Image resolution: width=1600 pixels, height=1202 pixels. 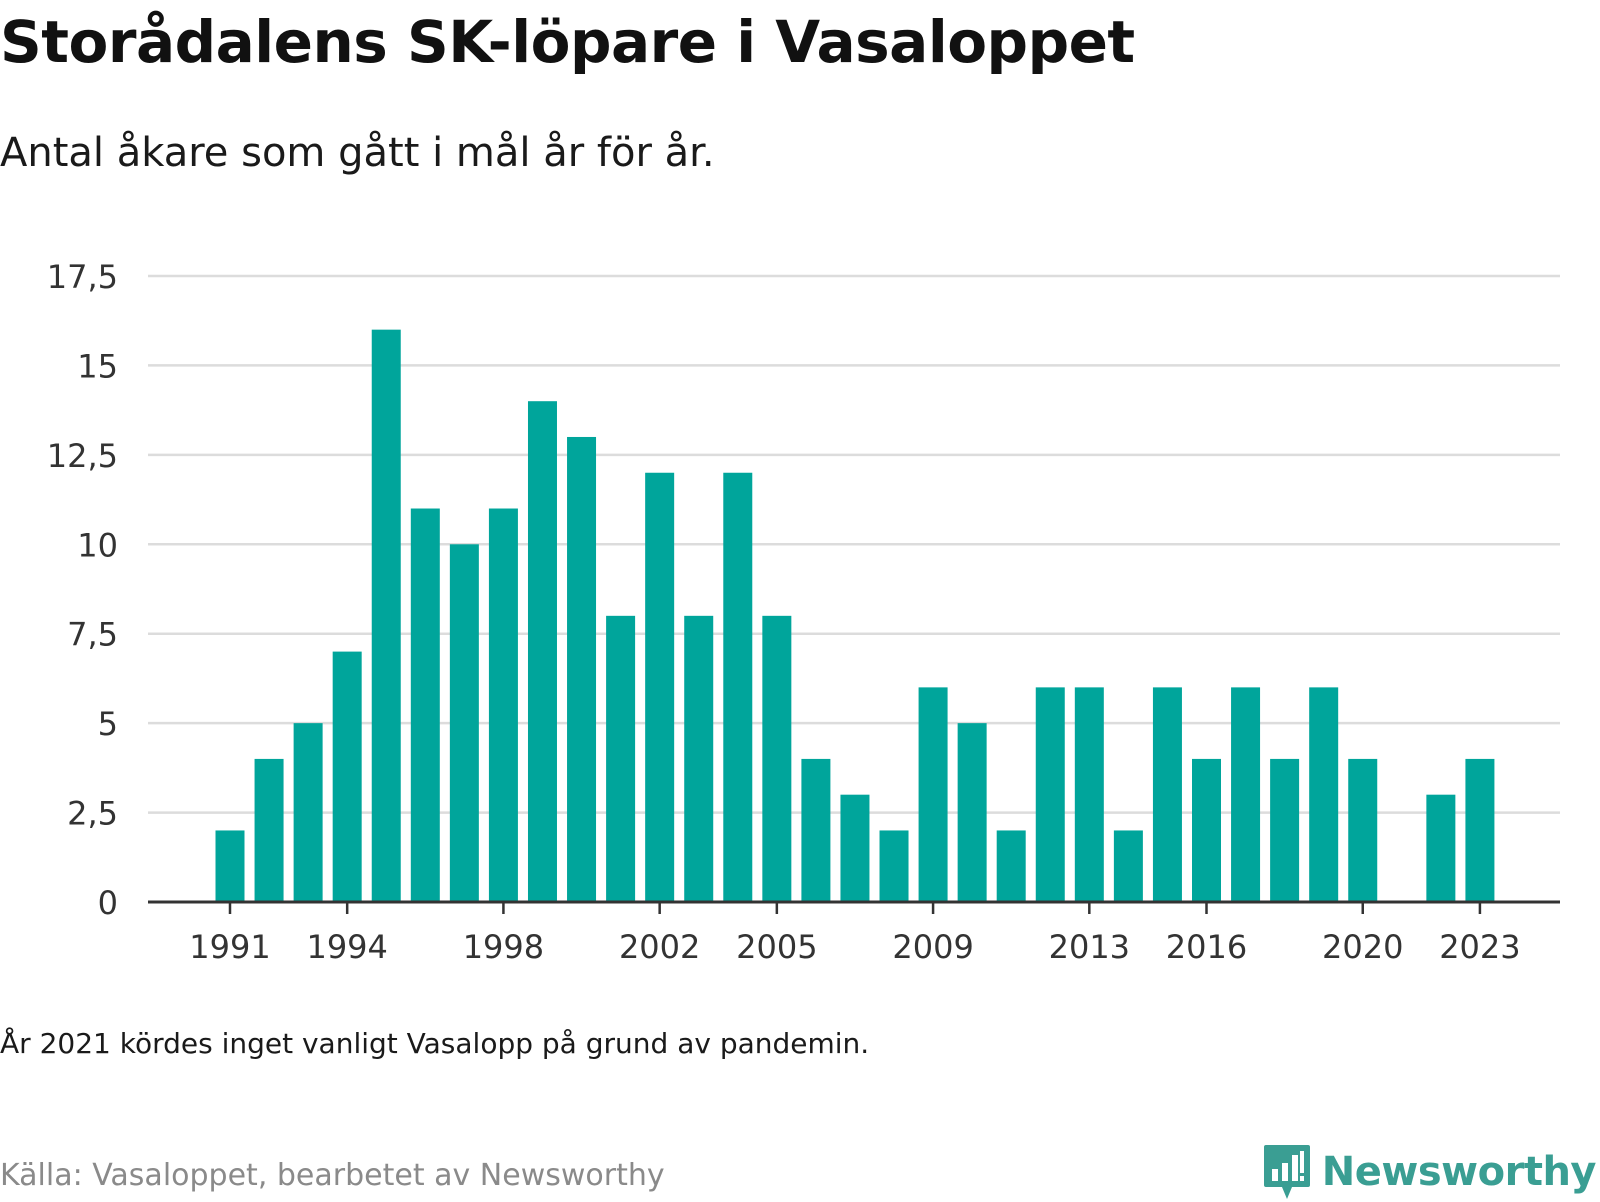 I want to click on bar-2005, so click(x=777, y=758).